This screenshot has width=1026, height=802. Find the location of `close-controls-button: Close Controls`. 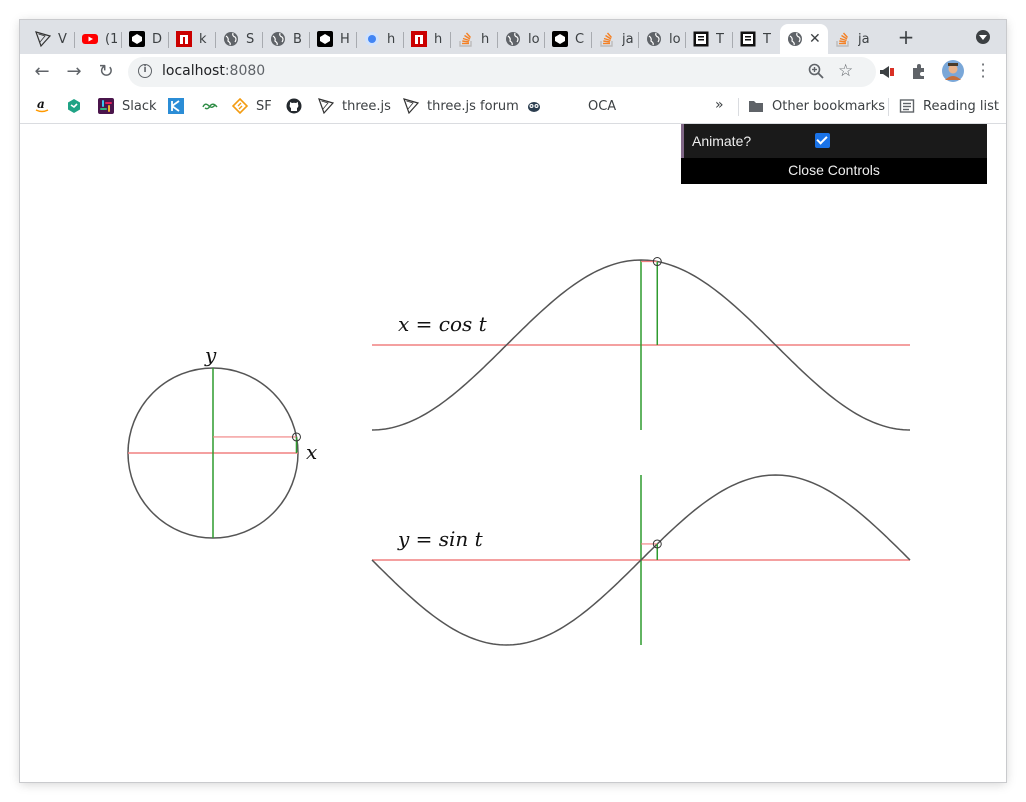

close-controls-button: Close Controls is located at coordinates (834, 171).